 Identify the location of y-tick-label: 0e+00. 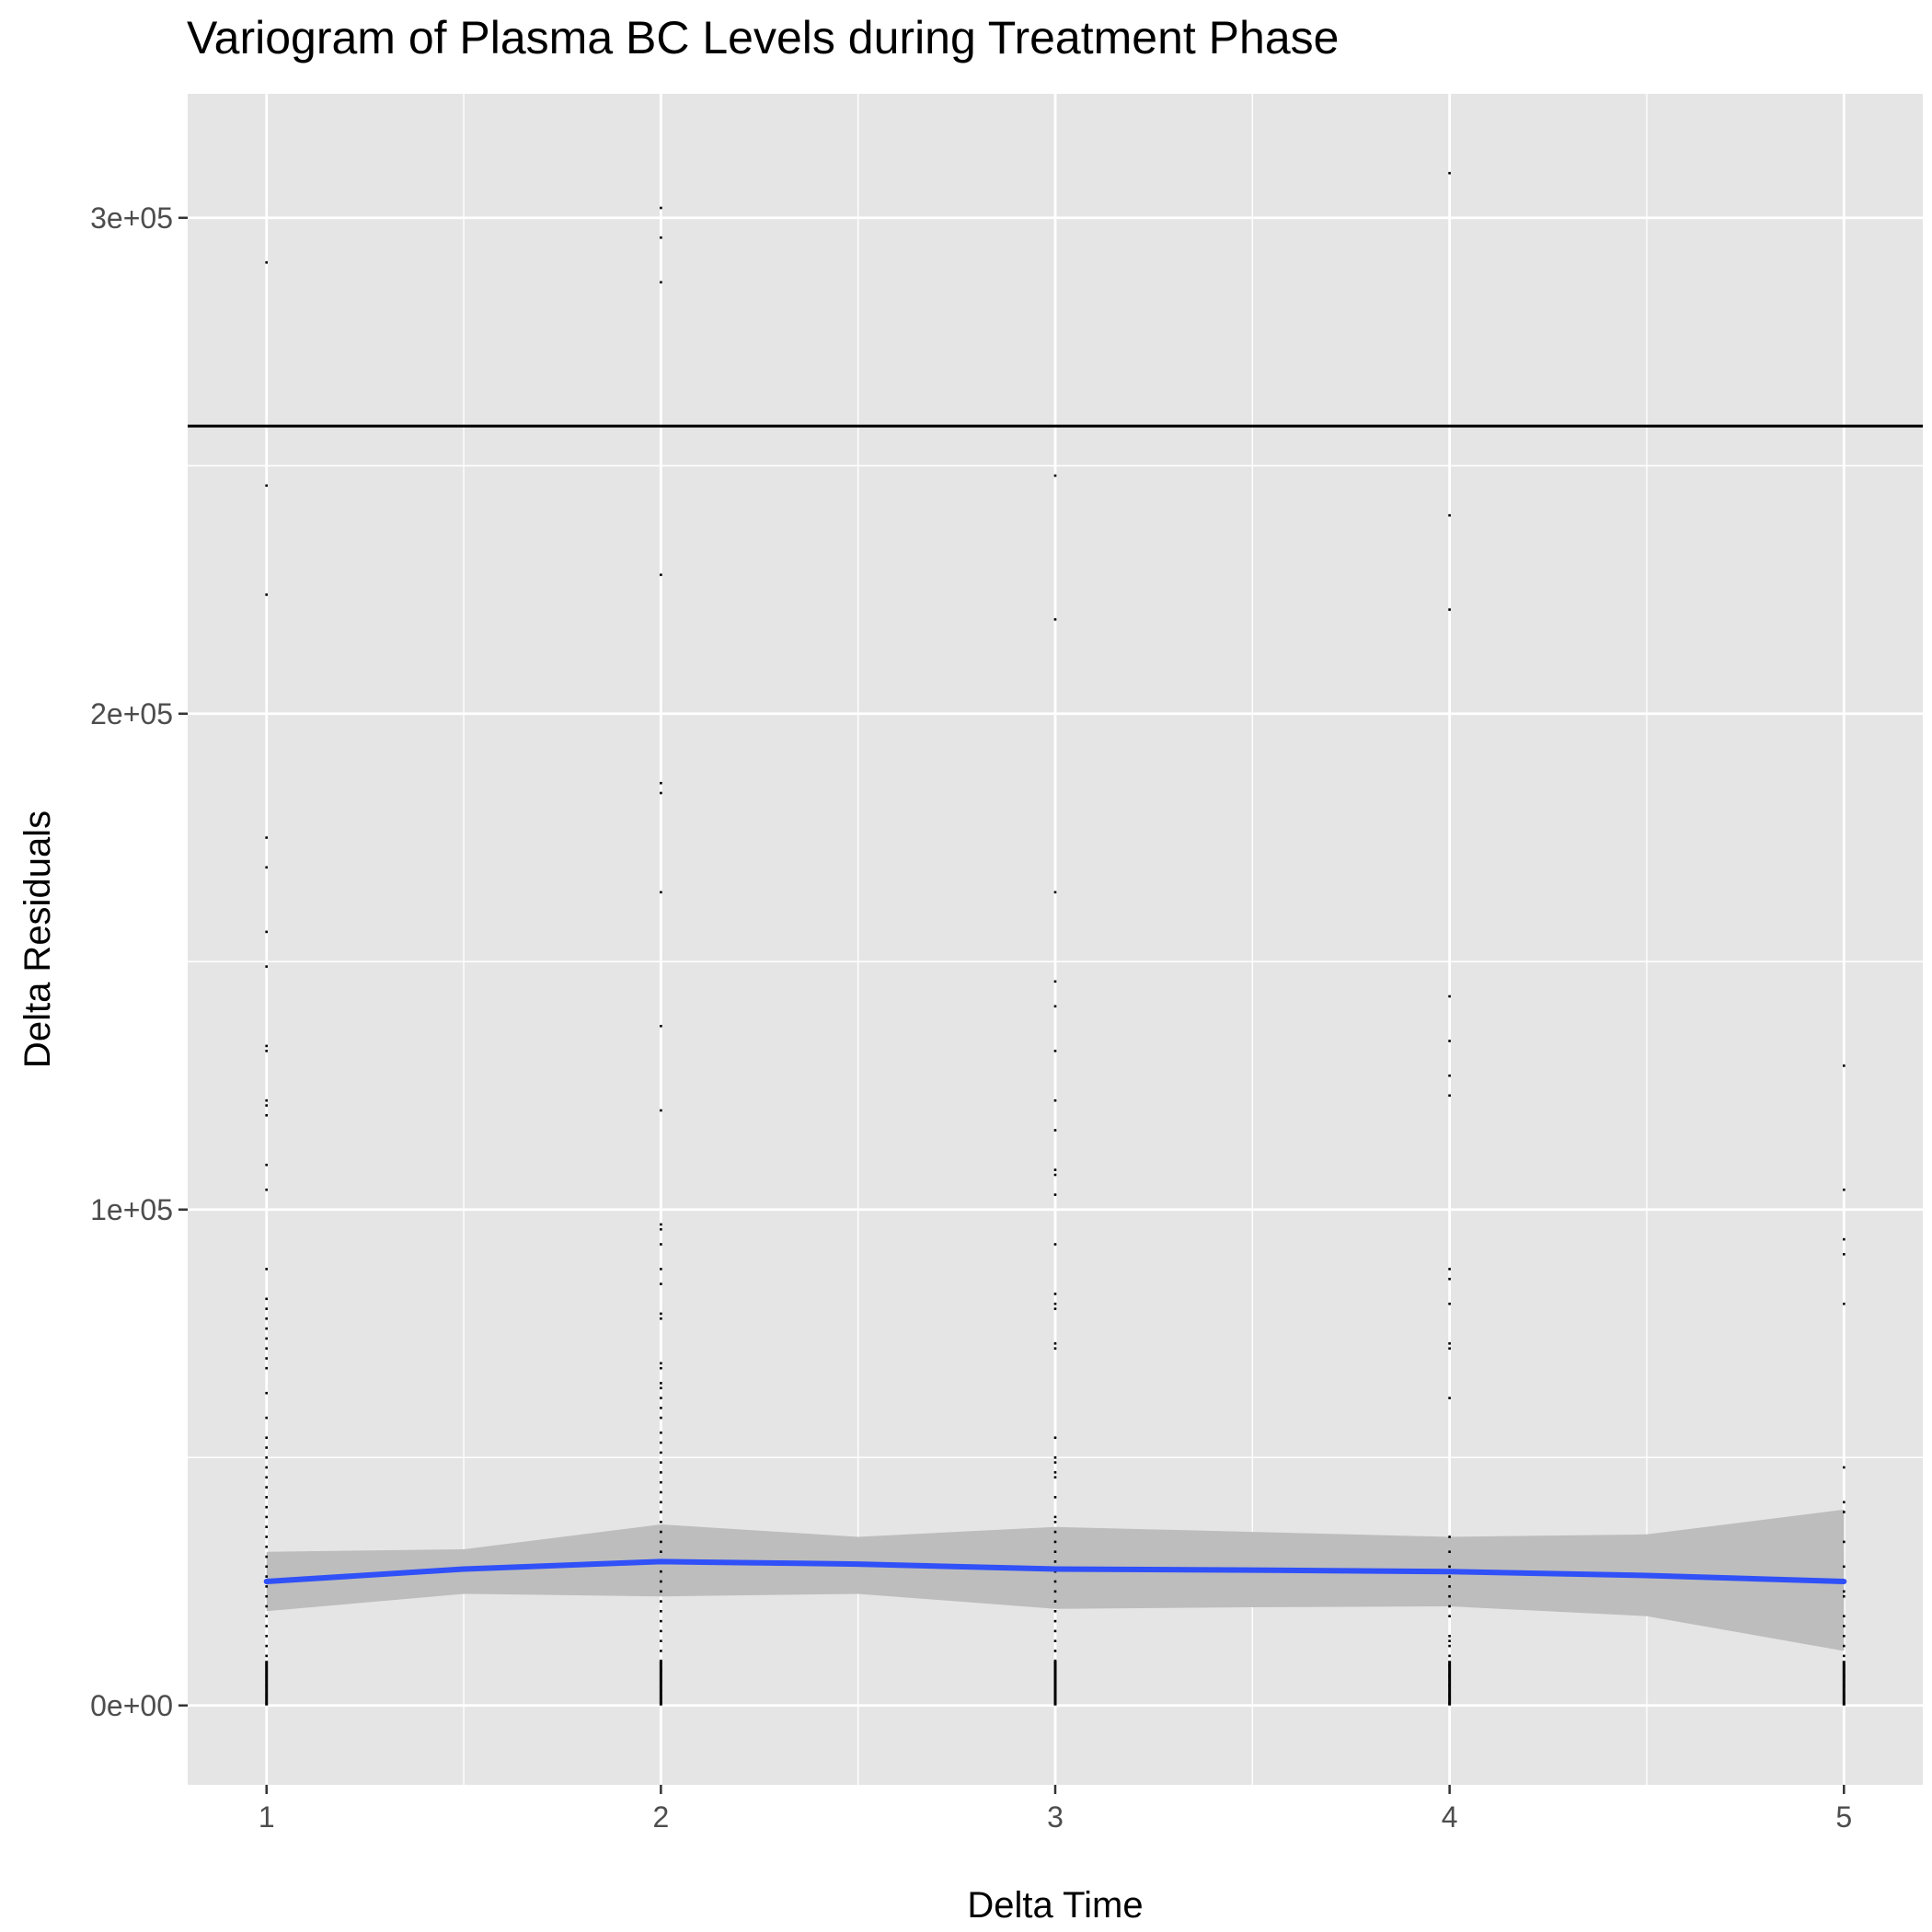
(131, 1705).